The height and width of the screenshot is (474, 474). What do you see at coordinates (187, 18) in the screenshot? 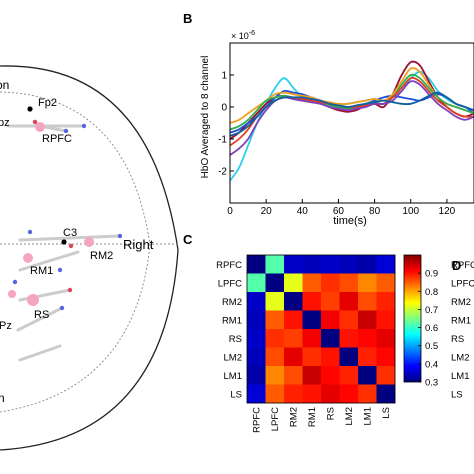
I see `panel-label-b: B` at bounding box center [187, 18].